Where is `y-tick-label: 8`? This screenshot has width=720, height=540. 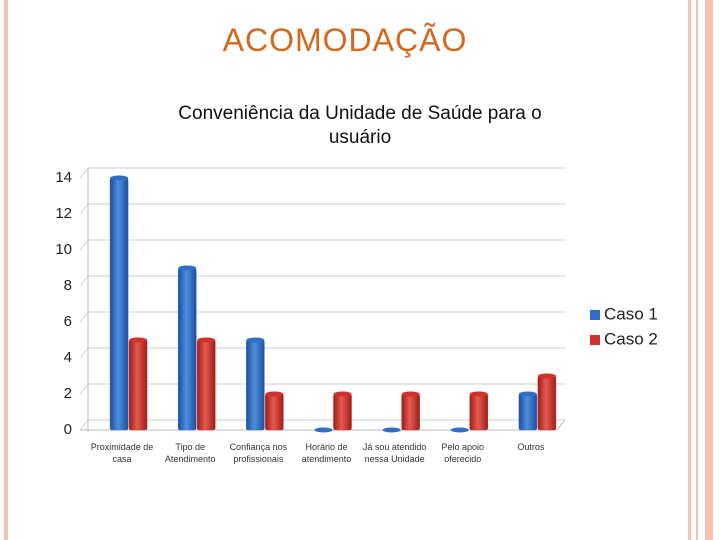 y-tick-label: 8 is located at coordinates (68, 285).